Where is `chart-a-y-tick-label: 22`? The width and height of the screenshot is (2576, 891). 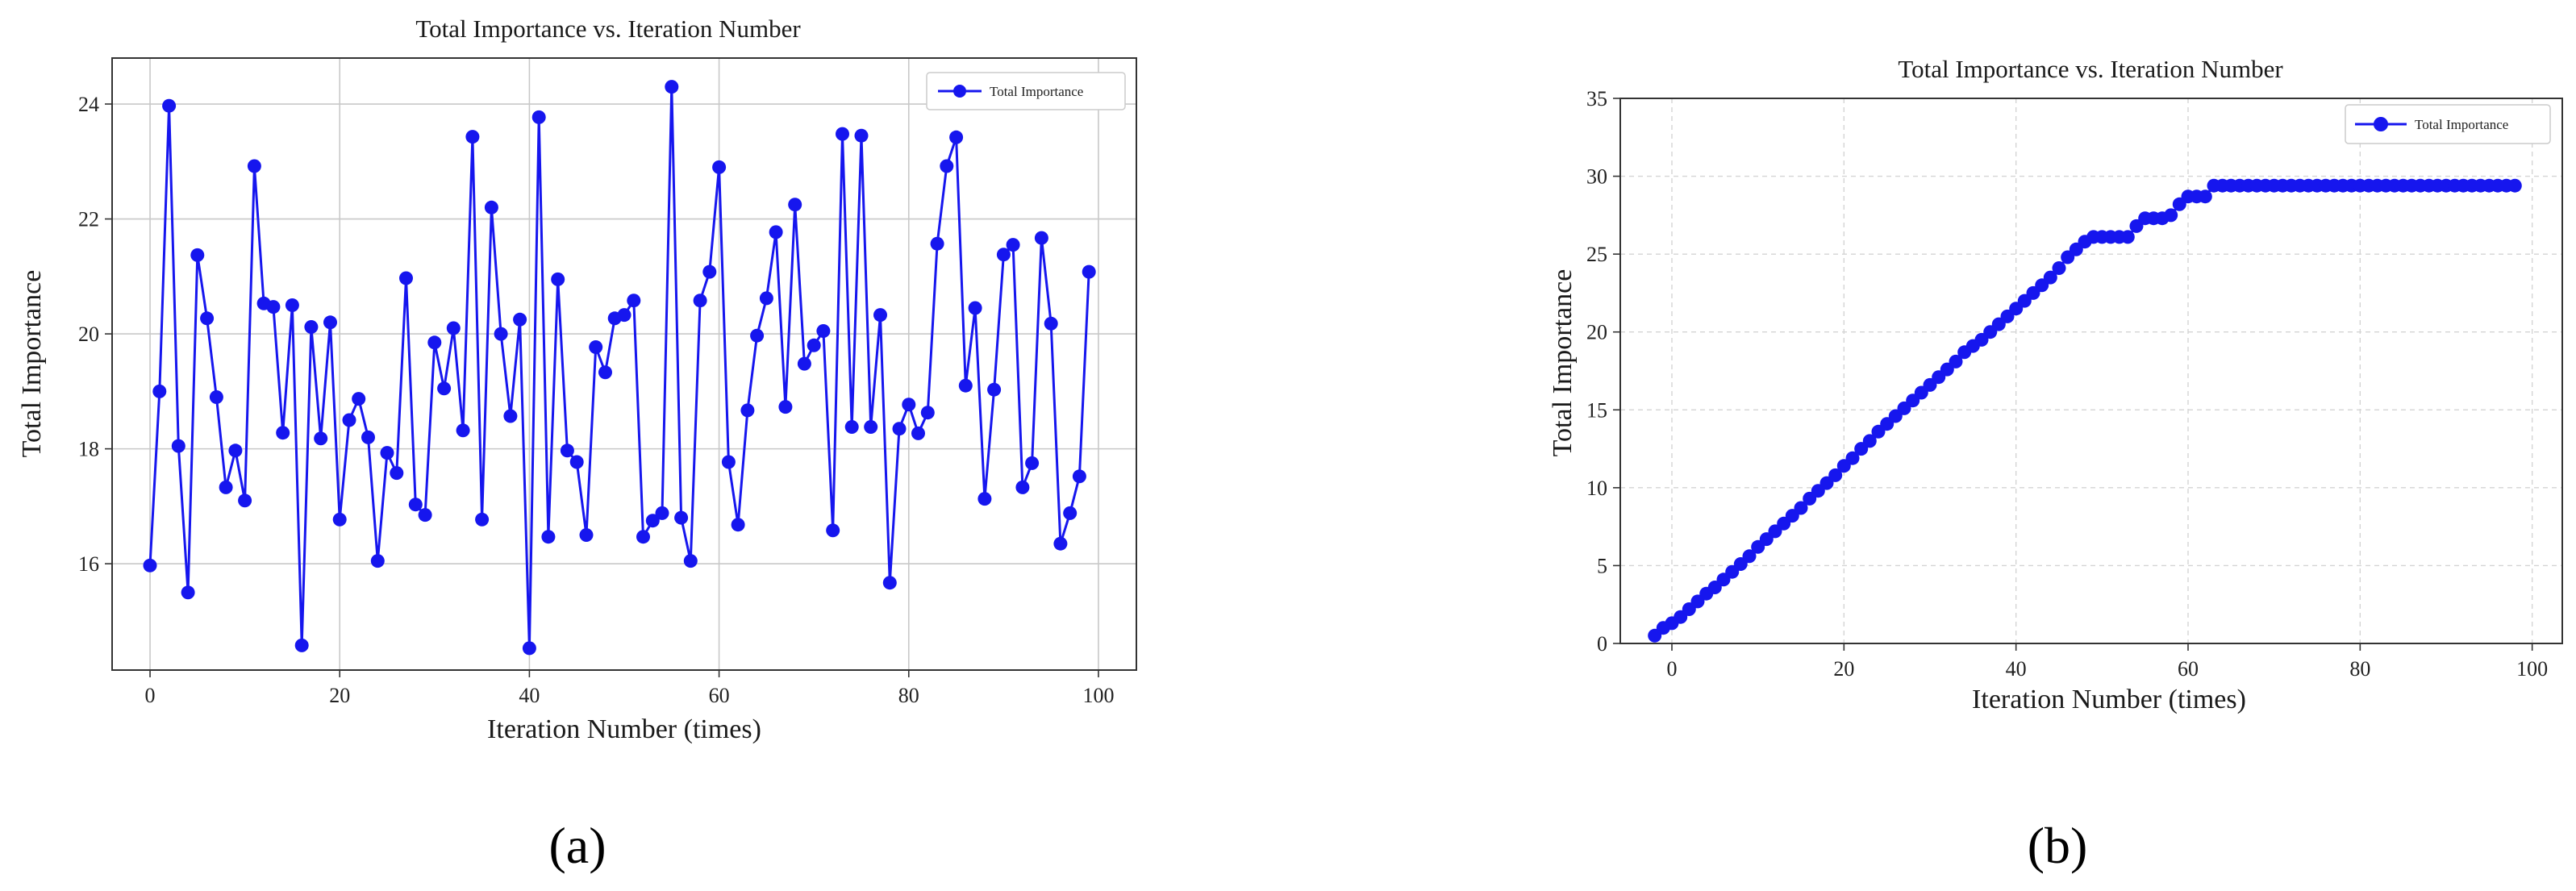 chart-a-y-tick-label: 22 is located at coordinates (88, 220).